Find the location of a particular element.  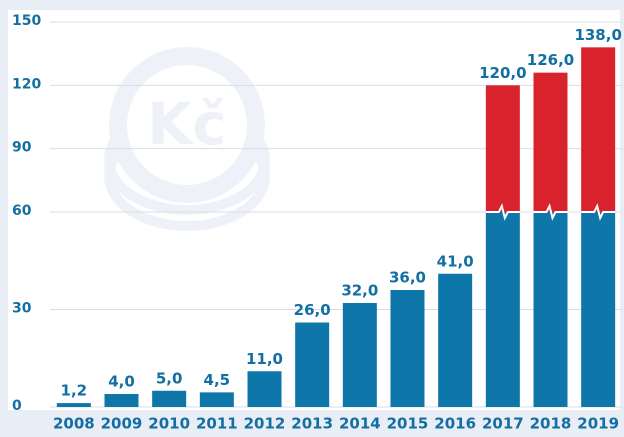

x-tick-label: 2014 is located at coordinates (360, 424).